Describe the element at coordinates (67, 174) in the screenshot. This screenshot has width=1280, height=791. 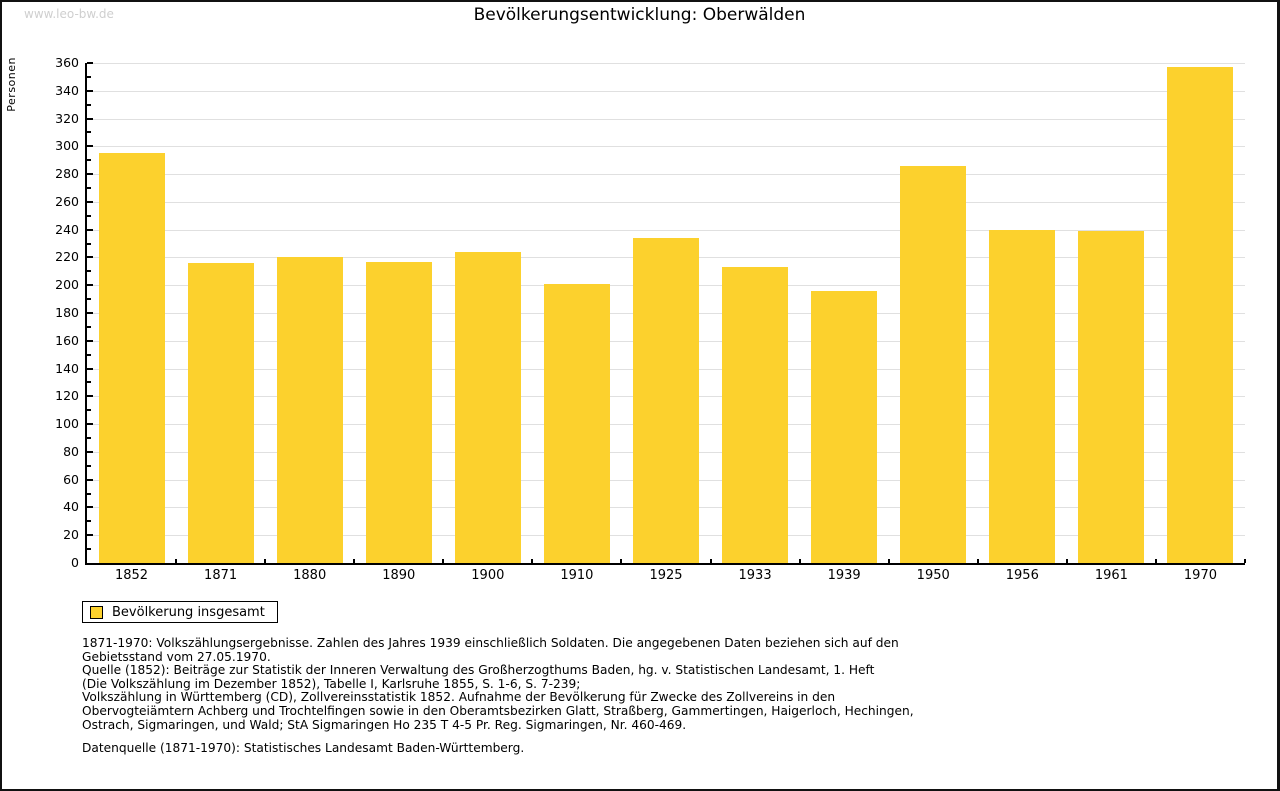
I see `y-axis-tick-label: 280` at that location.